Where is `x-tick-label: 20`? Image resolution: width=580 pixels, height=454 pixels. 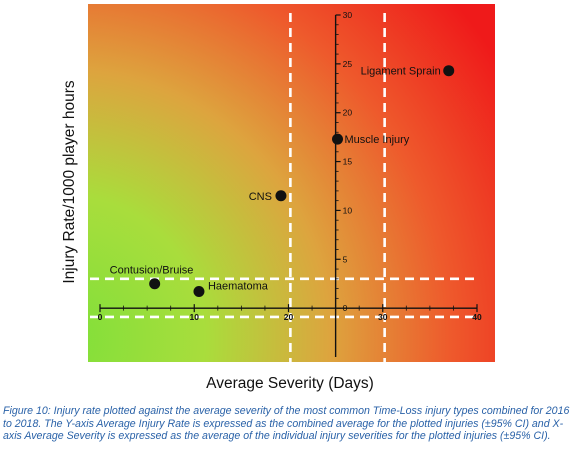
x-tick-label: 20 is located at coordinates (289, 317).